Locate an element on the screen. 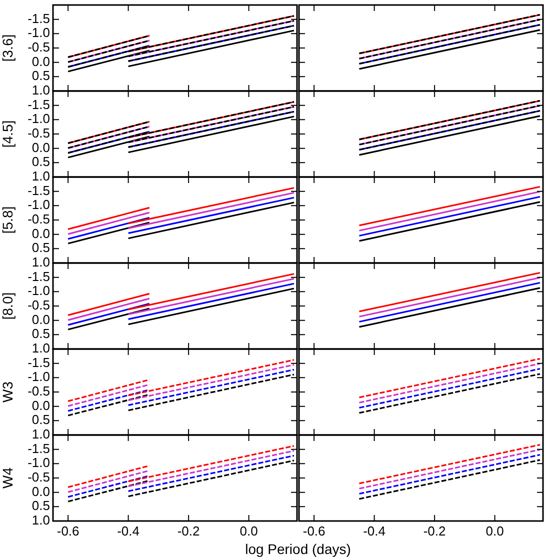  y-axis-title: W4 is located at coordinates (8, 477).